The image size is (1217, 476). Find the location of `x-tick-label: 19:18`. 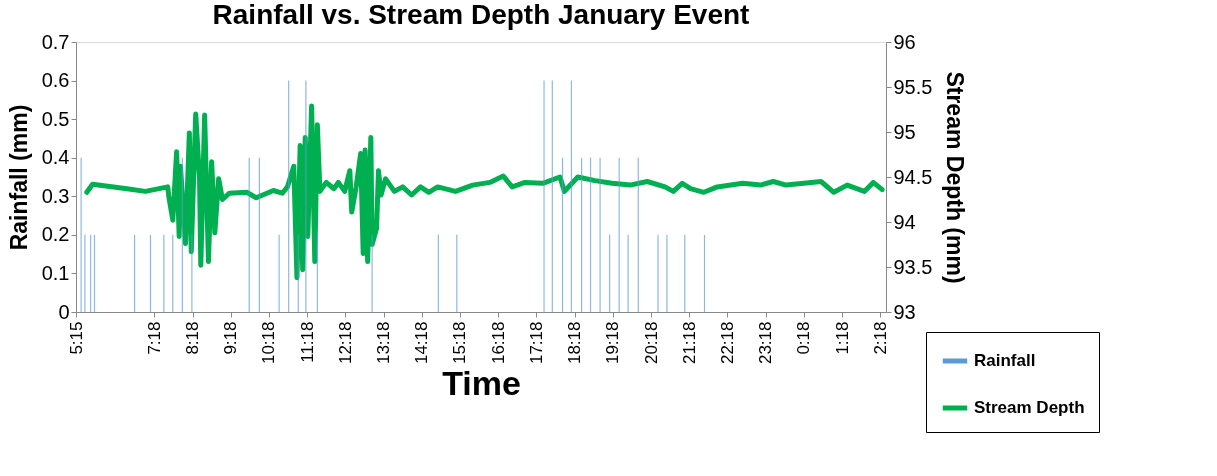

x-tick-label: 19:18 is located at coordinates (613, 343).